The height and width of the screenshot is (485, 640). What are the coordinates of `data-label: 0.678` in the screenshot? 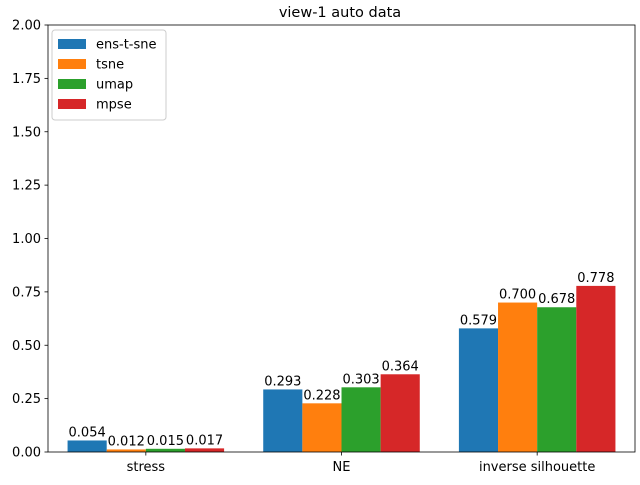 It's located at (556, 299).